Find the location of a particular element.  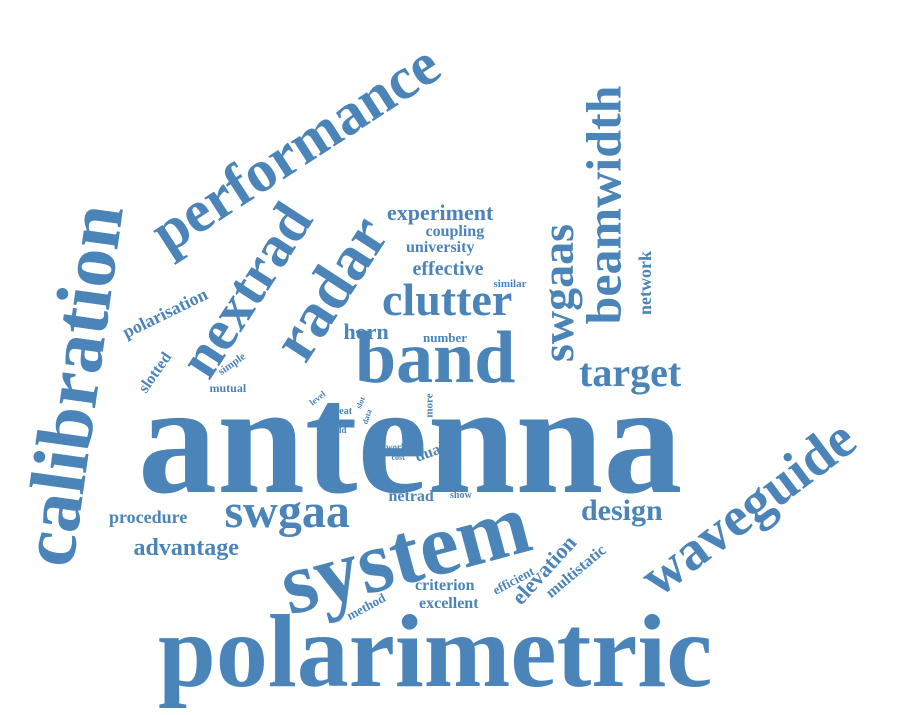

word-antenna: antenna is located at coordinates (410, 439).